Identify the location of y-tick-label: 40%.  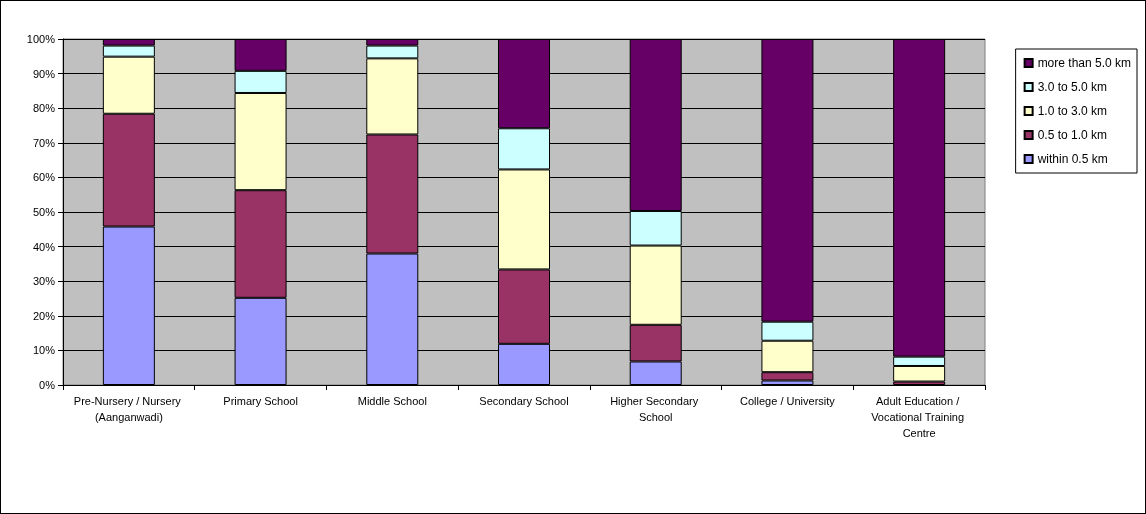
(44, 246).